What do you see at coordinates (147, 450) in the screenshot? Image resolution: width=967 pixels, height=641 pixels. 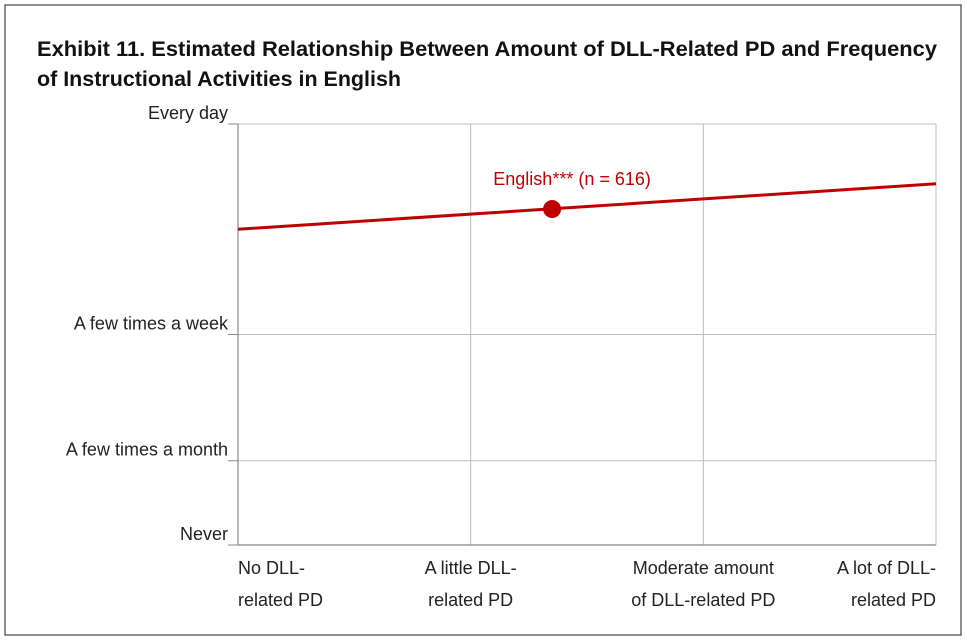 I see `y-tick-label: A few times a month` at bounding box center [147, 450].